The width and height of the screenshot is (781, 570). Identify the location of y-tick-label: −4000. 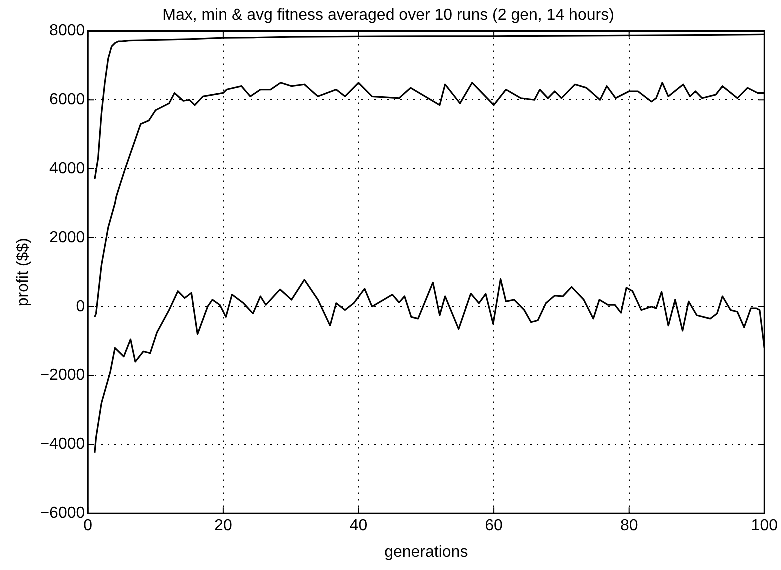
(63, 445).